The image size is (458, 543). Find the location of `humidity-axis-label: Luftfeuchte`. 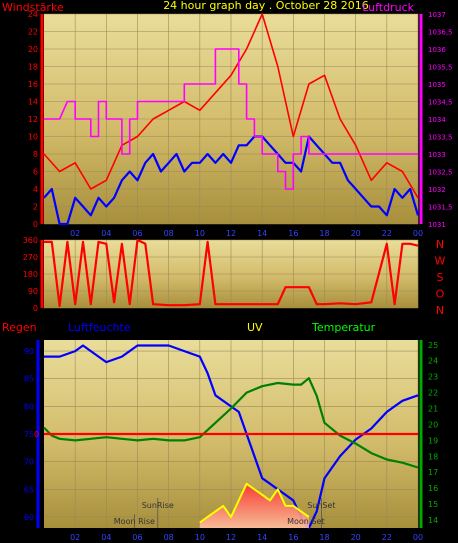

humidity-axis-label: Luftfeuchte is located at coordinates (99, 327).